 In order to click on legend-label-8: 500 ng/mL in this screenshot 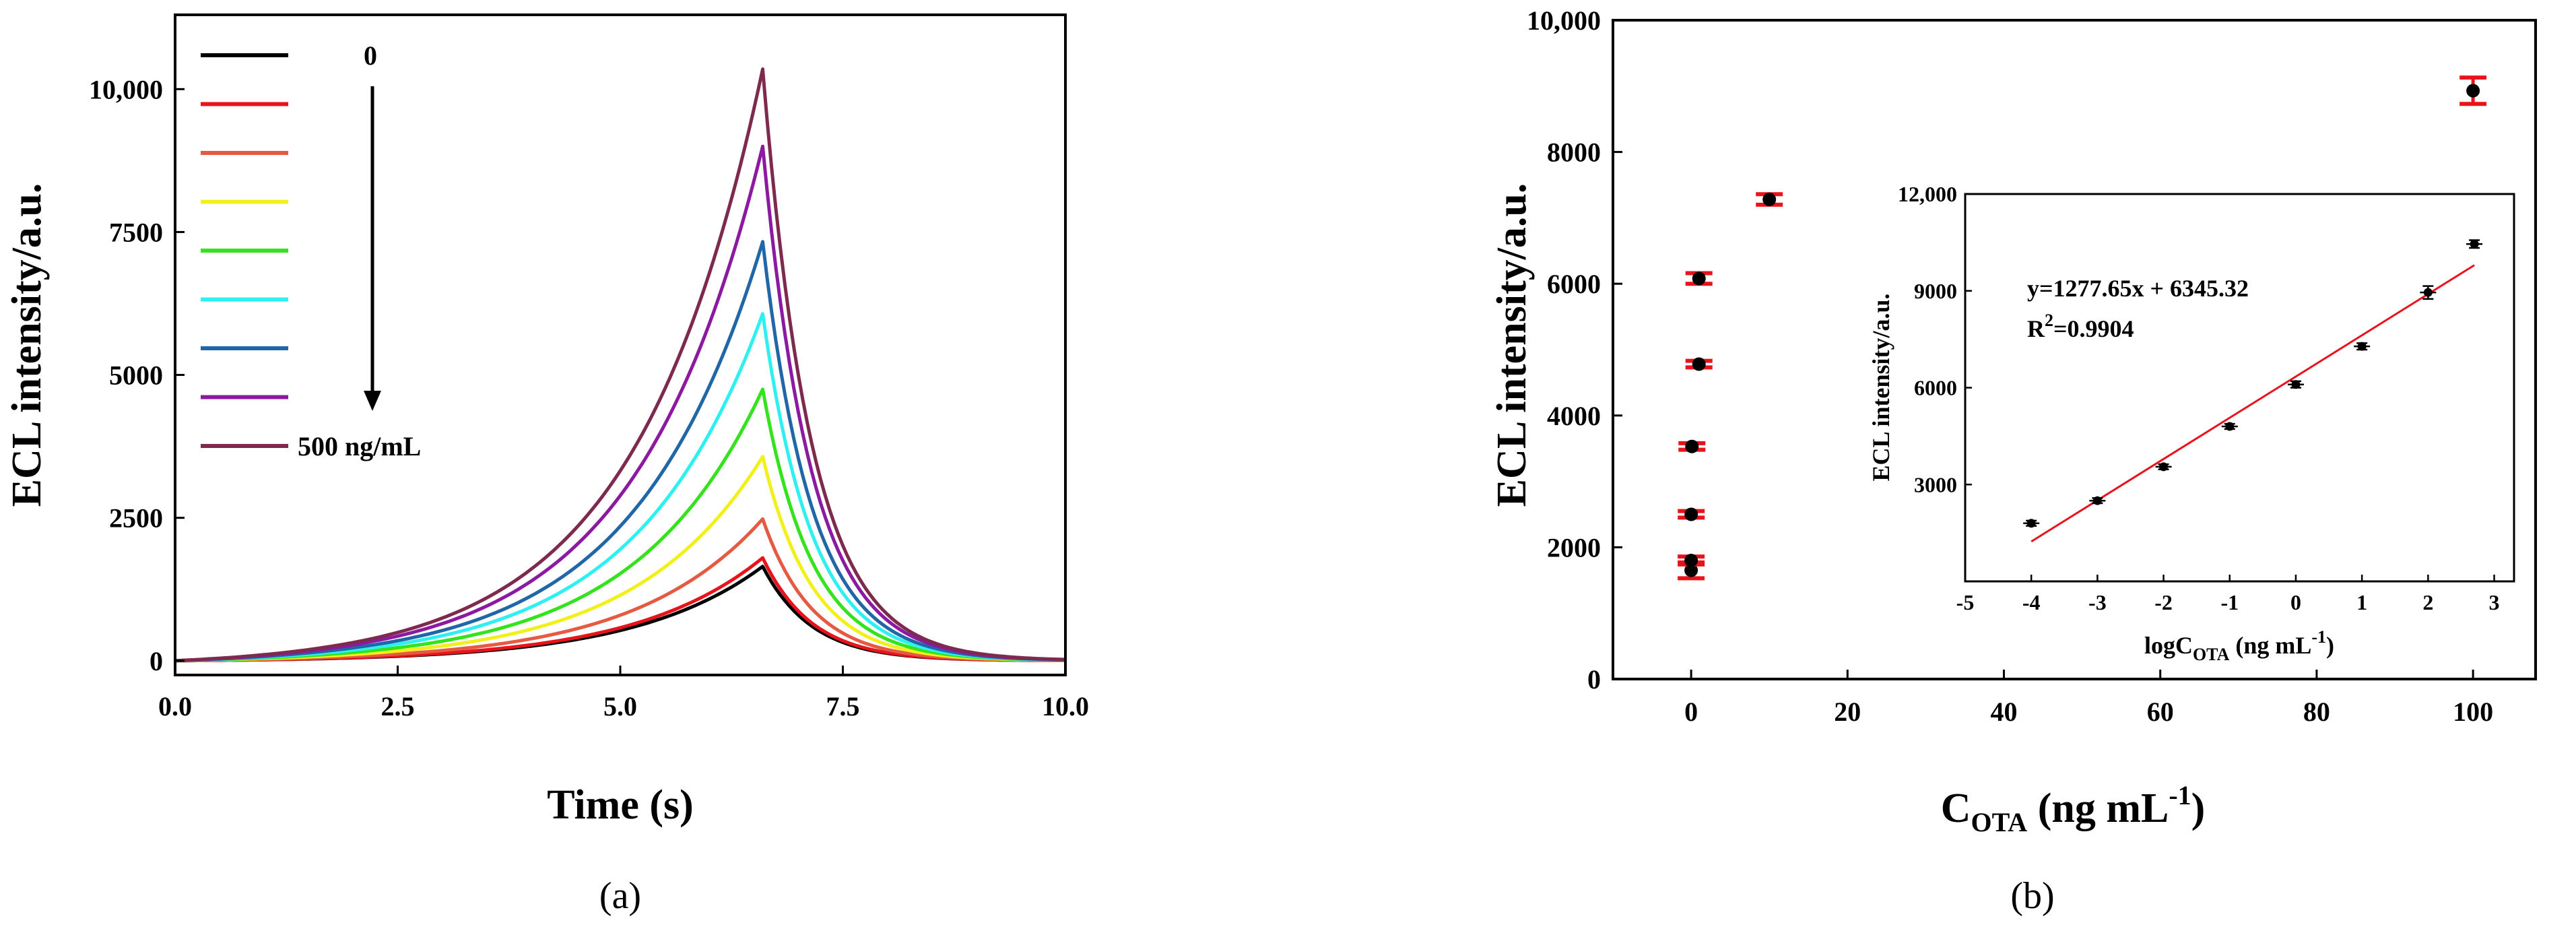, I will do `click(359, 446)`.